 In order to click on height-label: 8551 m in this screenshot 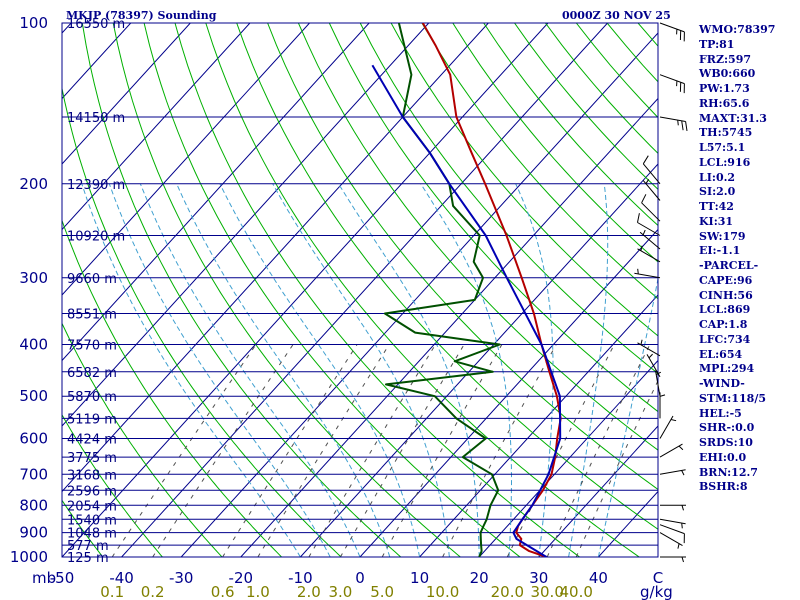, I will do `click(92, 315)`.